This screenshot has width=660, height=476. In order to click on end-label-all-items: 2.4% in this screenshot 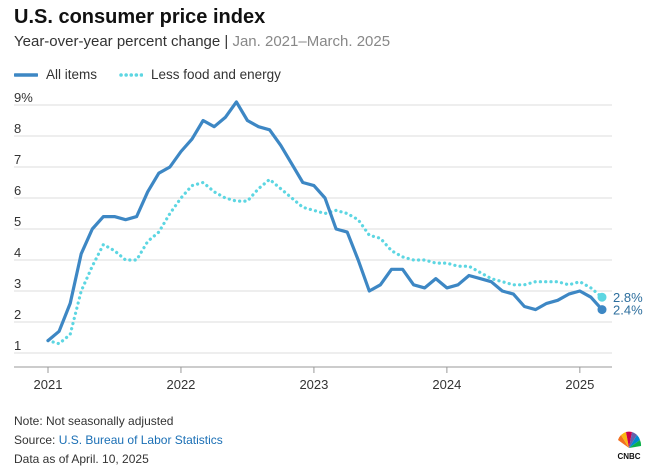, I will do `click(628, 310)`.